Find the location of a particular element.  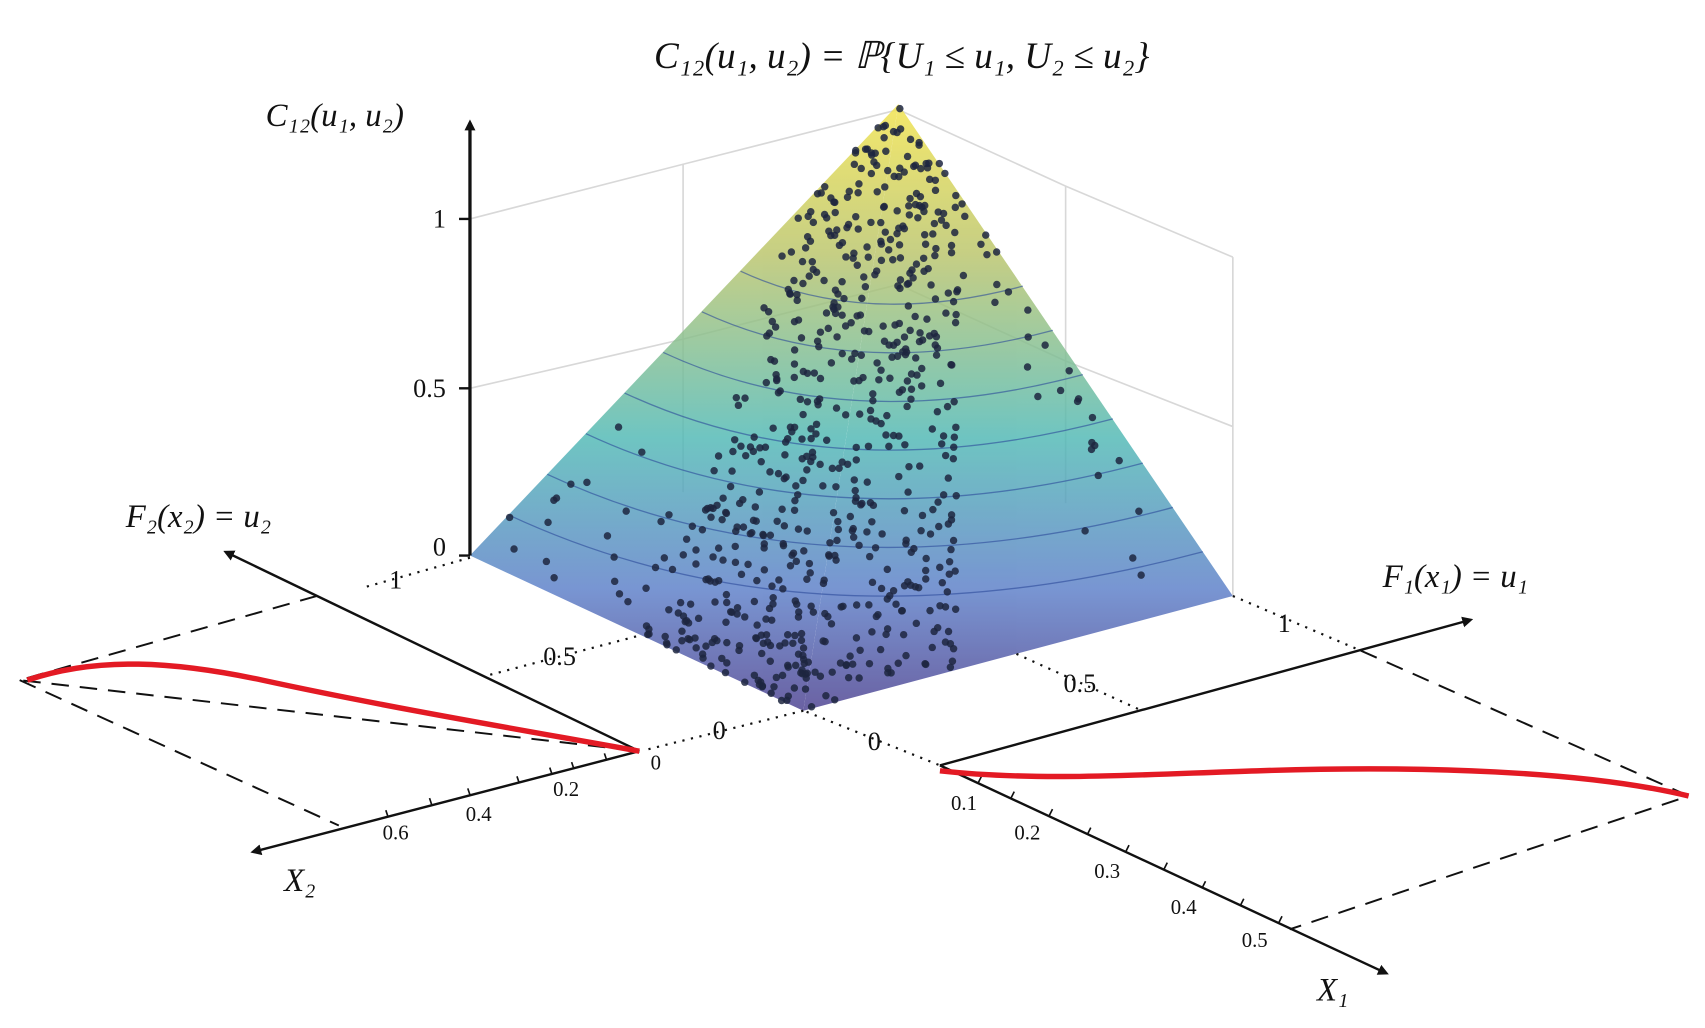

u2-tick: 0.5 is located at coordinates (559, 656).